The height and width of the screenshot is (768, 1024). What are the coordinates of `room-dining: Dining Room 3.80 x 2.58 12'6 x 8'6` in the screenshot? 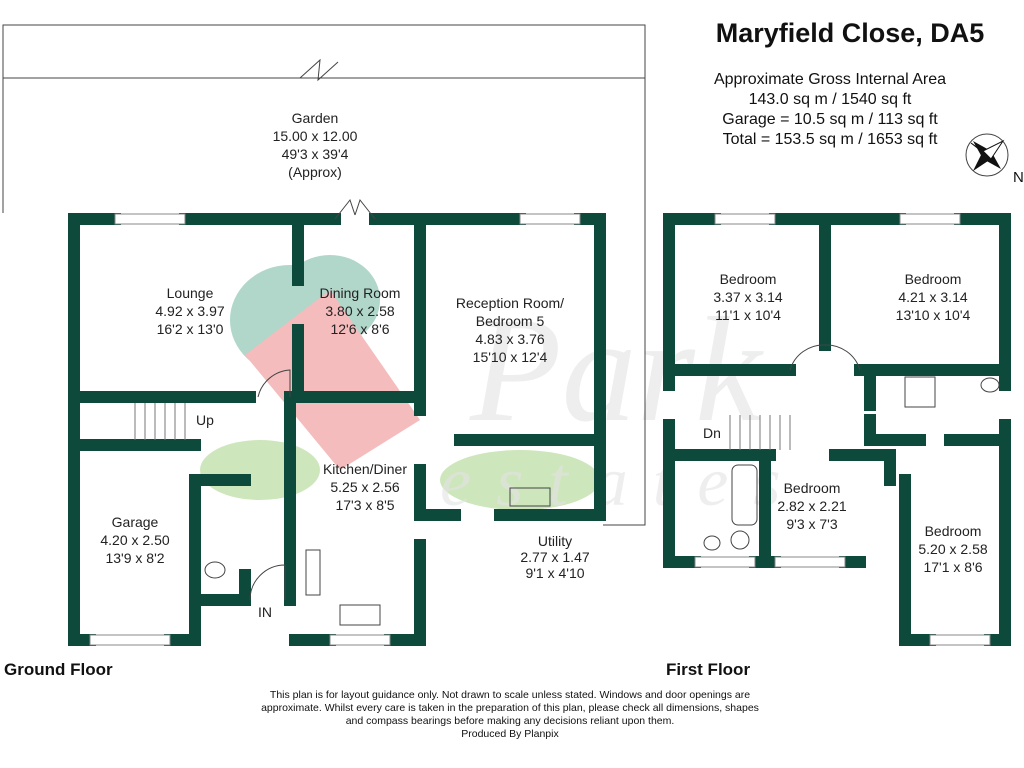 It's located at (360, 311).